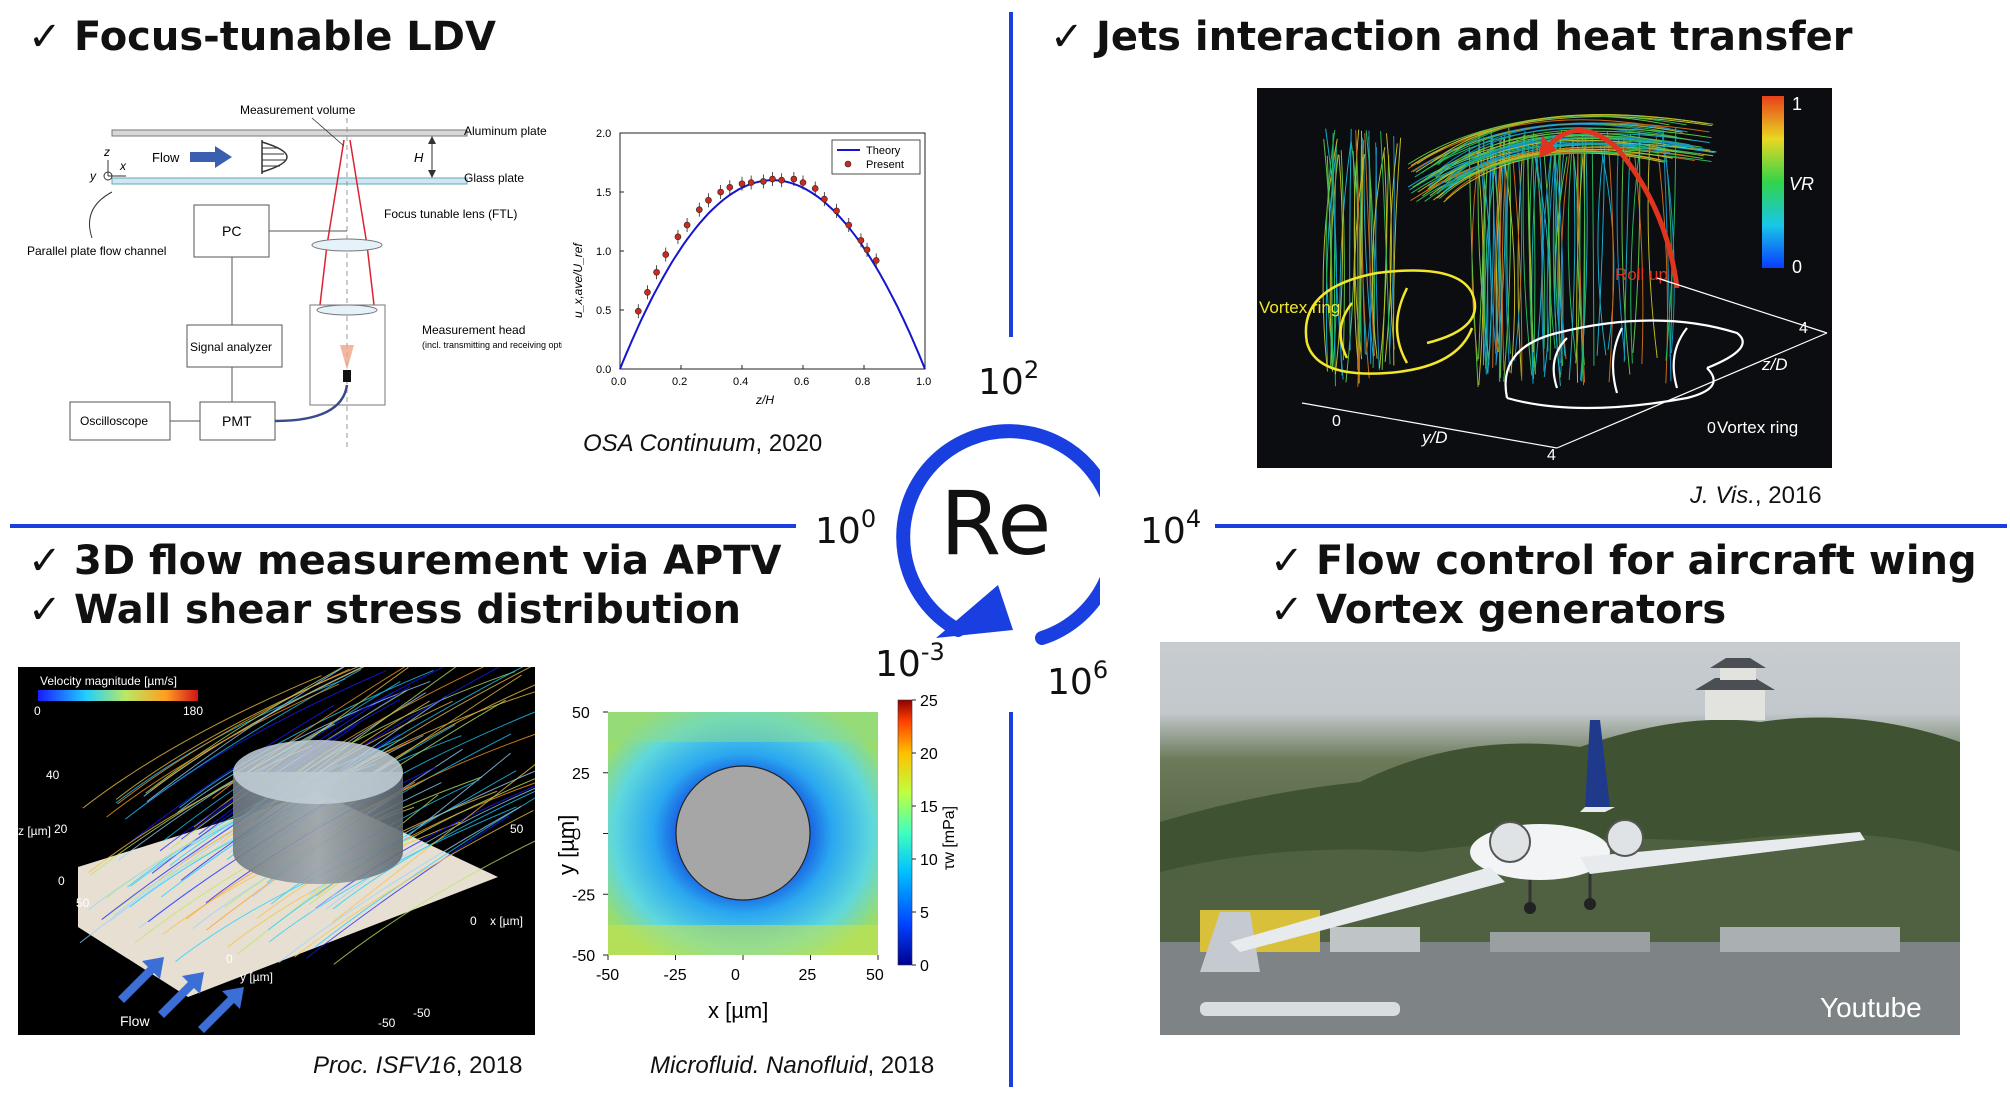 The image size is (2010, 1093). Describe the element at coordinates (764, 400) in the screenshot. I see `x-axis-label: z/H` at that location.